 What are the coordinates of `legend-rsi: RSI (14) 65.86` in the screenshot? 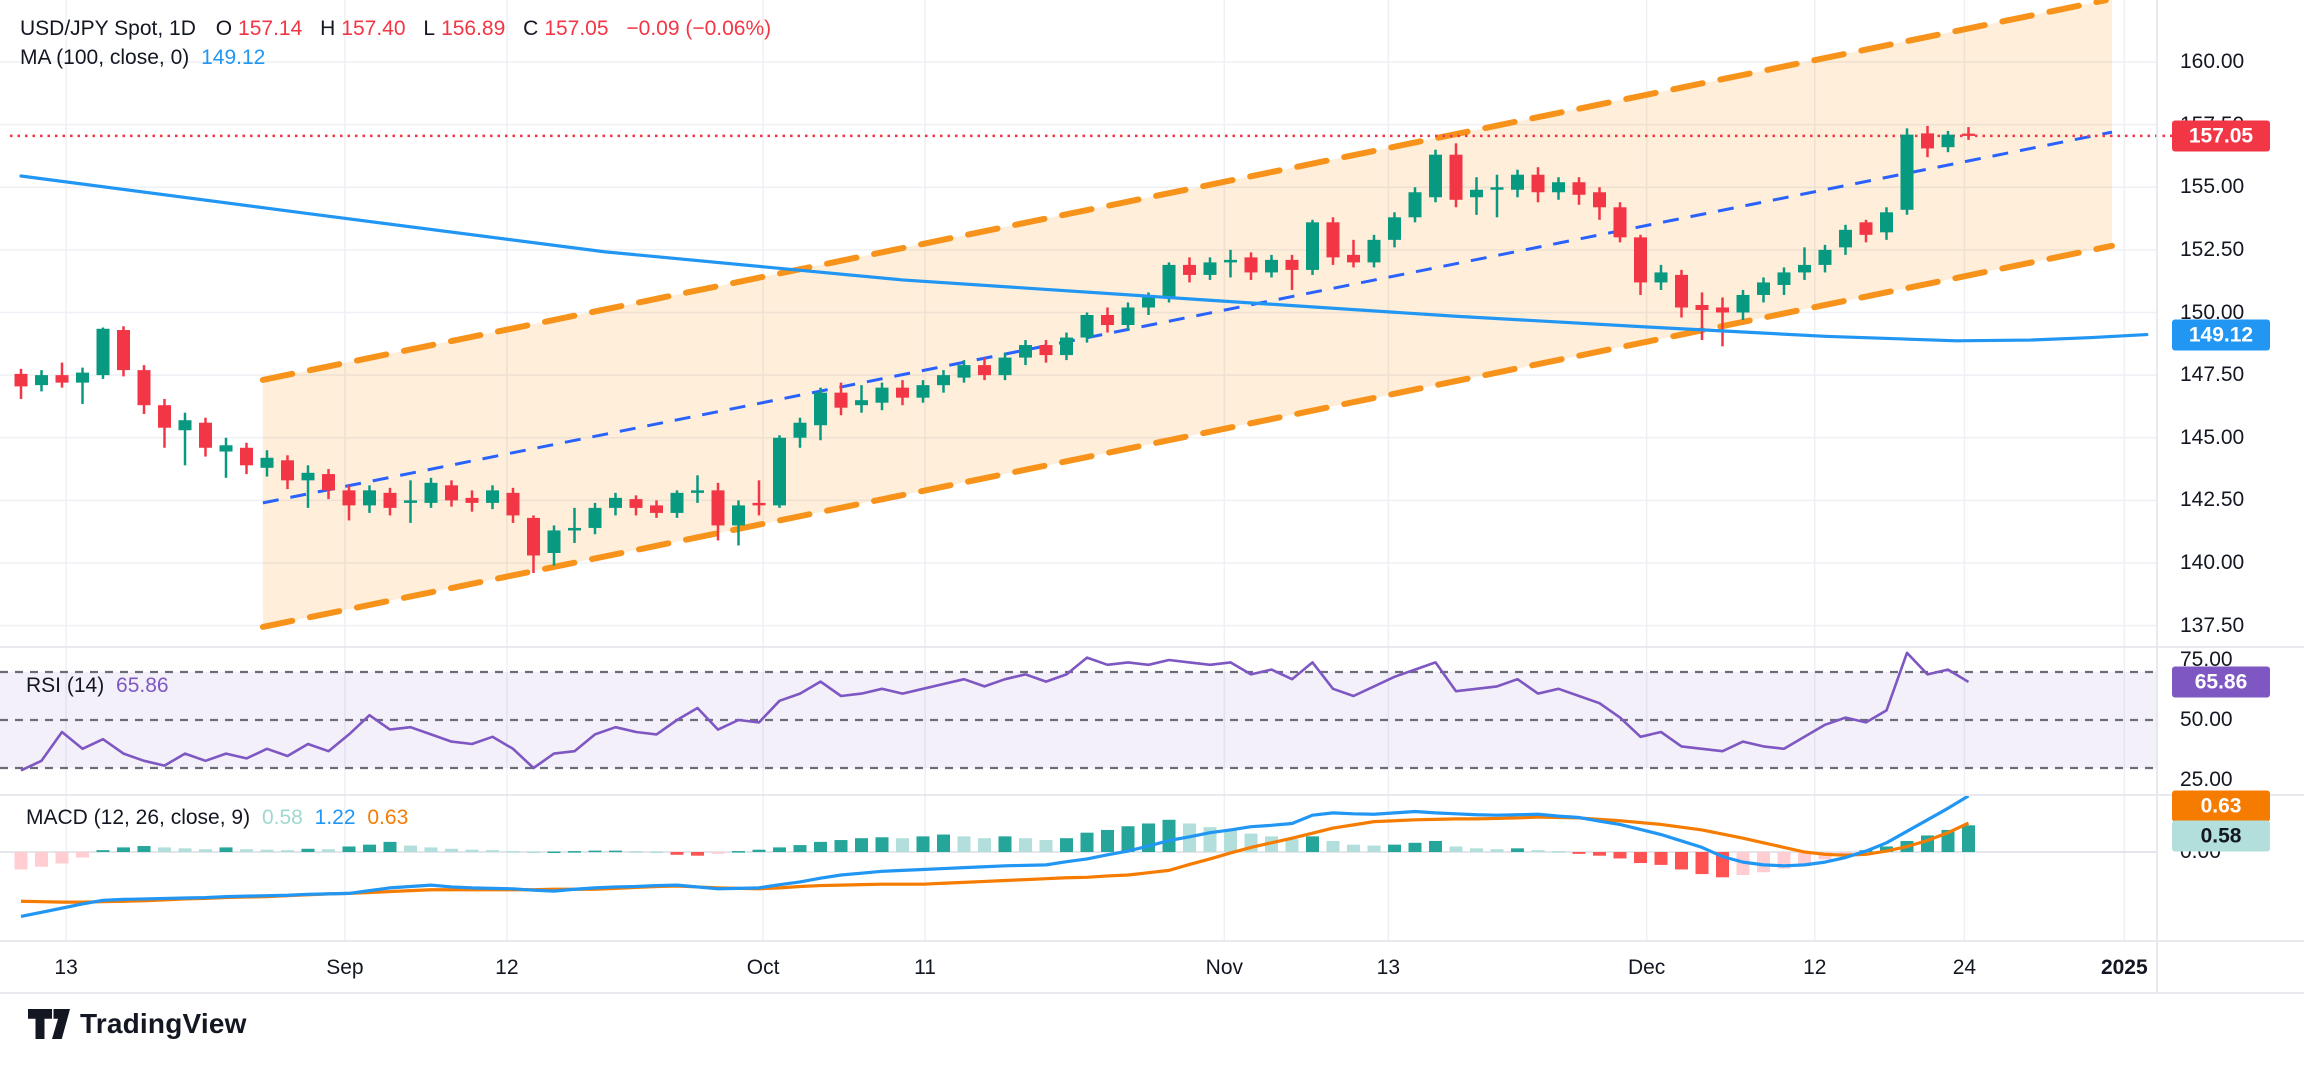 It's located at (100, 686).